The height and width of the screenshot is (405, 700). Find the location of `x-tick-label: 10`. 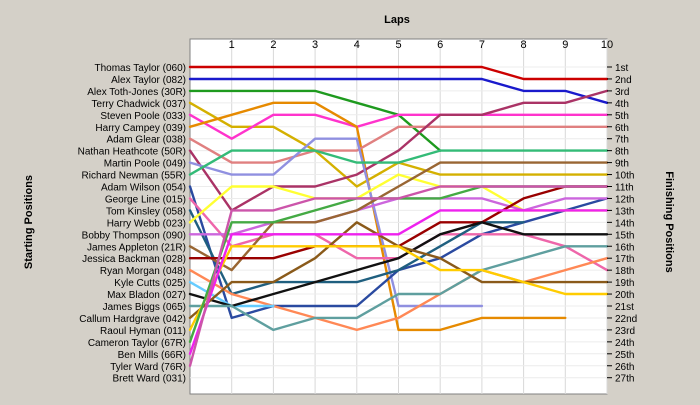

x-tick-label: 10 is located at coordinates (607, 45).